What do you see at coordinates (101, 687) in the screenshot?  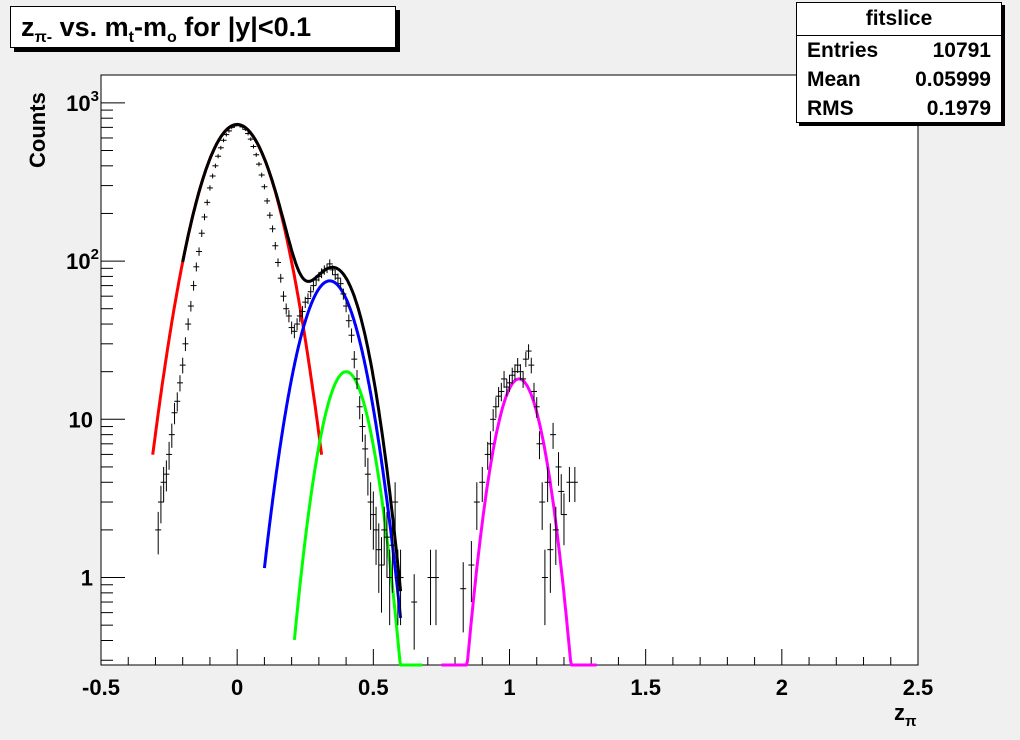 I see `x-tick-label: -0.5` at bounding box center [101, 687].